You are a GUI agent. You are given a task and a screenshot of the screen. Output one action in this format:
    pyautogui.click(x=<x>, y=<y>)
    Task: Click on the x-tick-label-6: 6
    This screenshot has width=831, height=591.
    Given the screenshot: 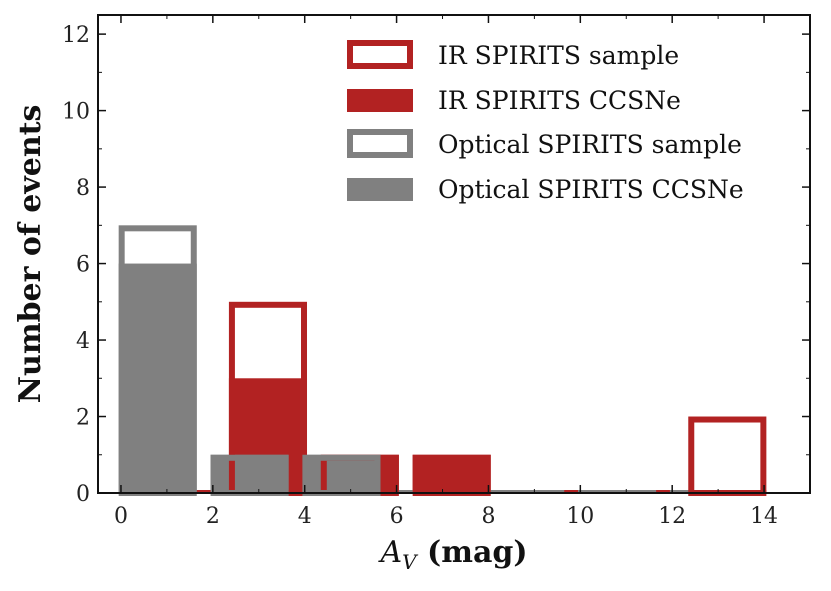 What is the action you would take?
    pyautogui.click(x=397, y=516)
    